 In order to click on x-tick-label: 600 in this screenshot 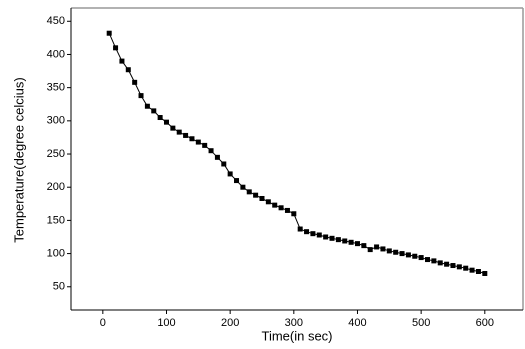, I will do `click(485, 323)`.